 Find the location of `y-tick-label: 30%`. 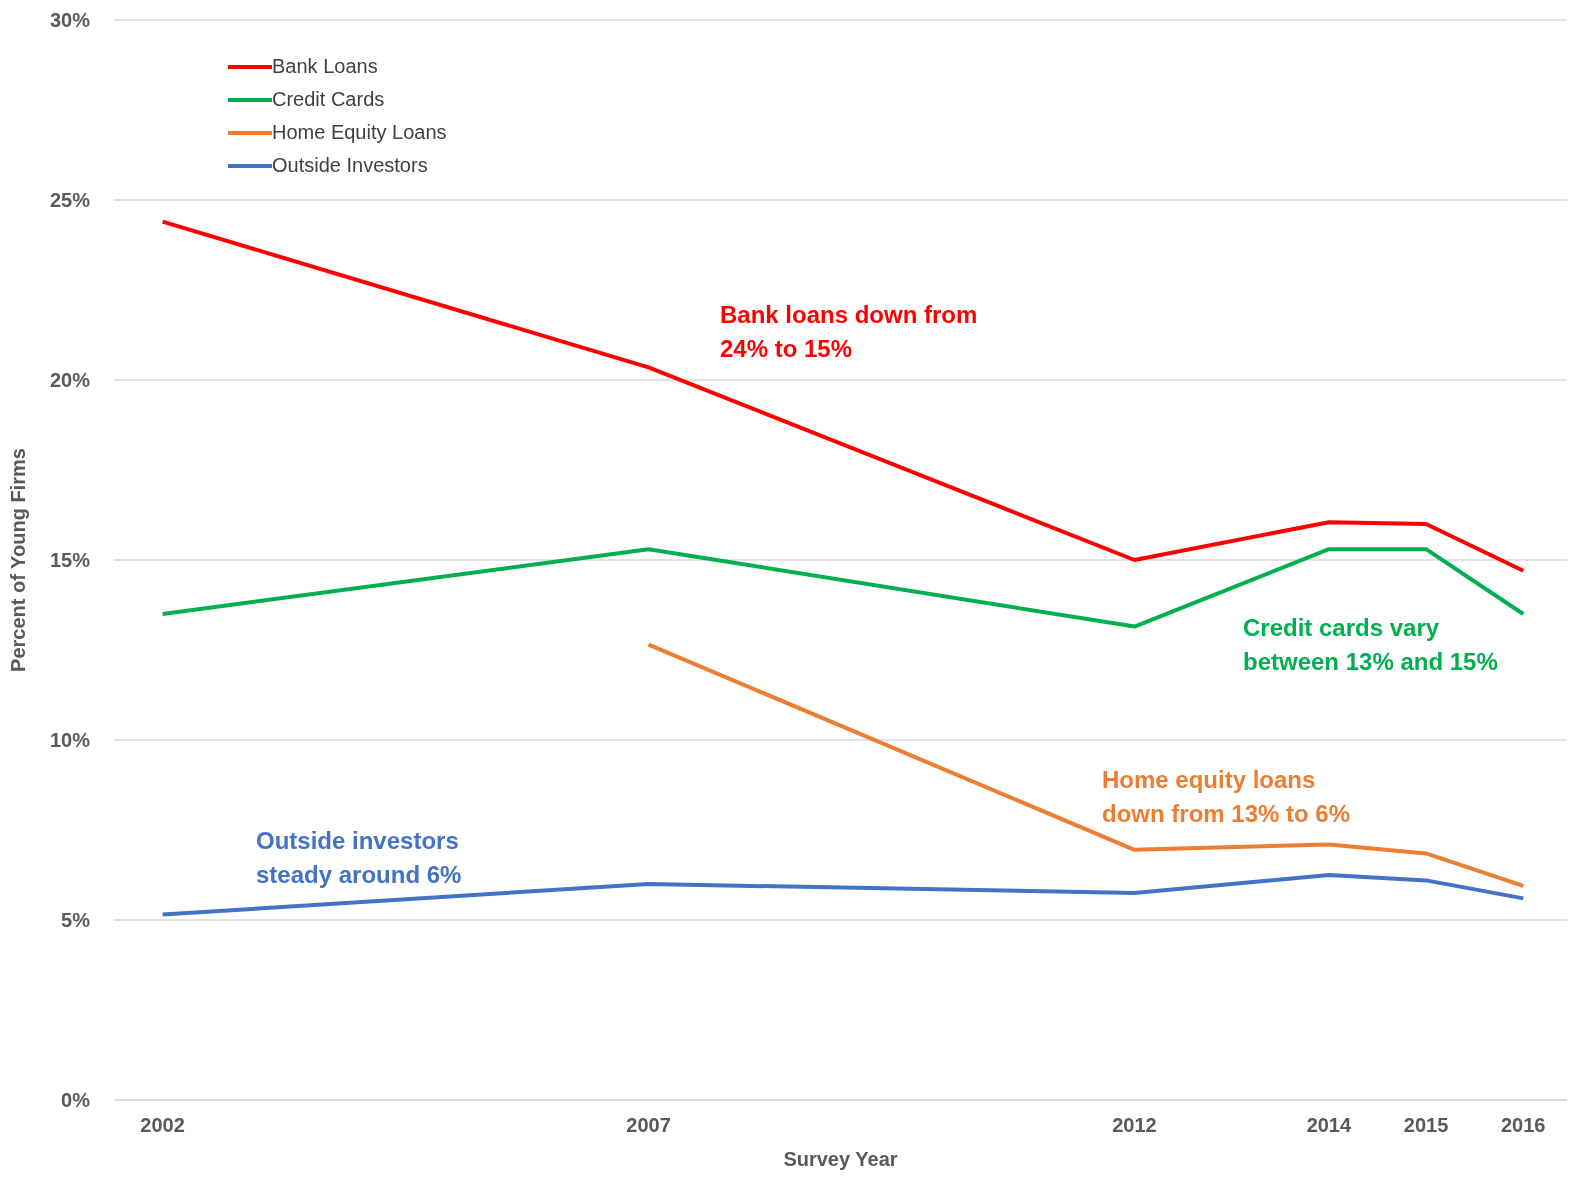

y-tick-label: 30% is located at coordinates (70, 20).